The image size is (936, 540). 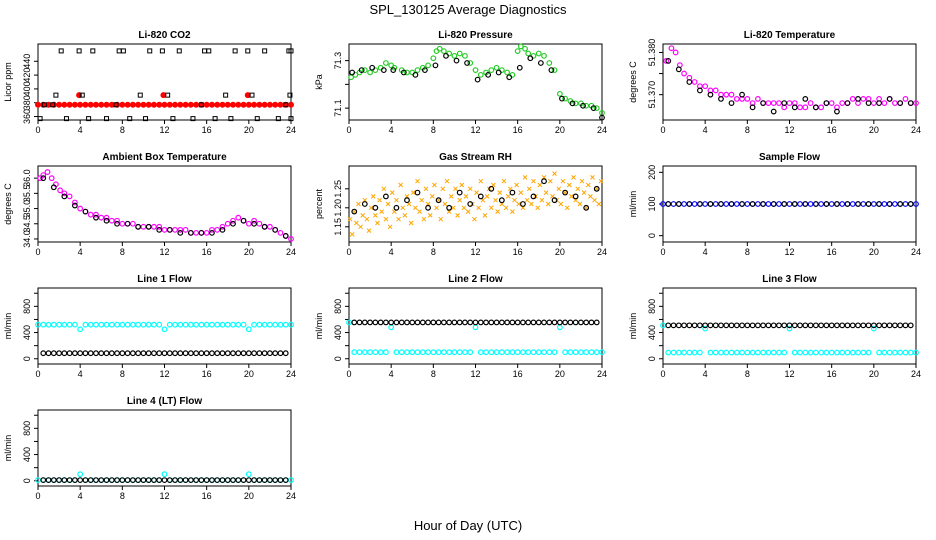 I want to click on plot-frame, so click(x=475, y=326).